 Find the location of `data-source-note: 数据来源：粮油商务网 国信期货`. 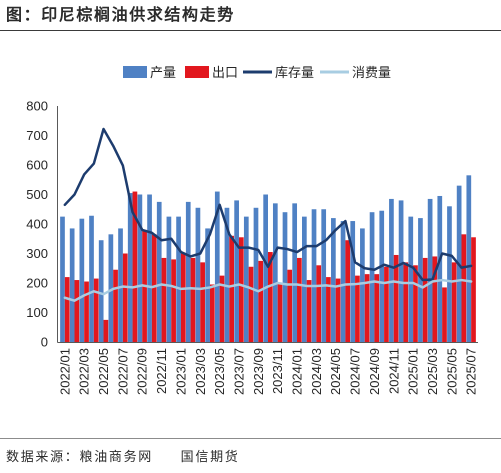

data-source-note: 数据来源：粮油商务网 国信期货 is located at coordinates (123, 457).